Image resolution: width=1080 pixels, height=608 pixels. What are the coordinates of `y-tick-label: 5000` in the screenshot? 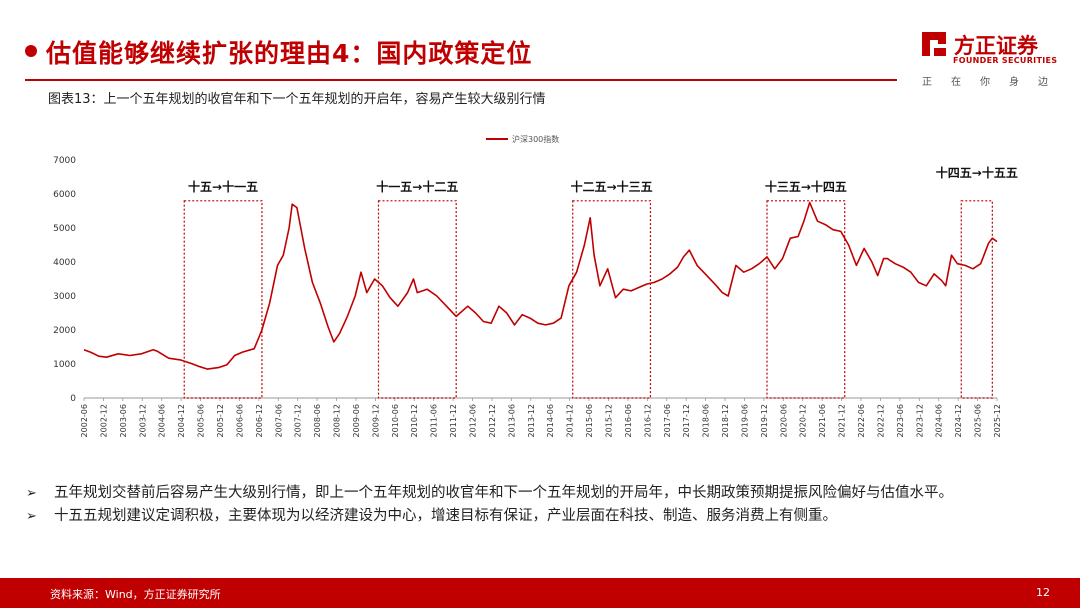 It's located at (64, 229).